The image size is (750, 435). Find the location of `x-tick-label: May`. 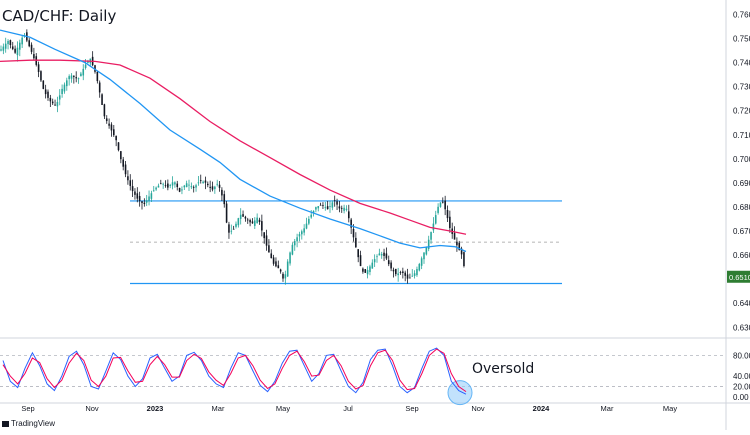

x-tick-label: May is located at coordinates (670, 408).